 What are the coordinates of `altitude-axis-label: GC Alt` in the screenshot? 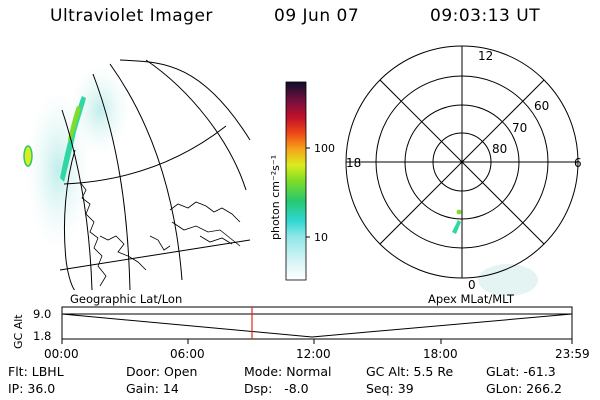 It's located at (18, 331).